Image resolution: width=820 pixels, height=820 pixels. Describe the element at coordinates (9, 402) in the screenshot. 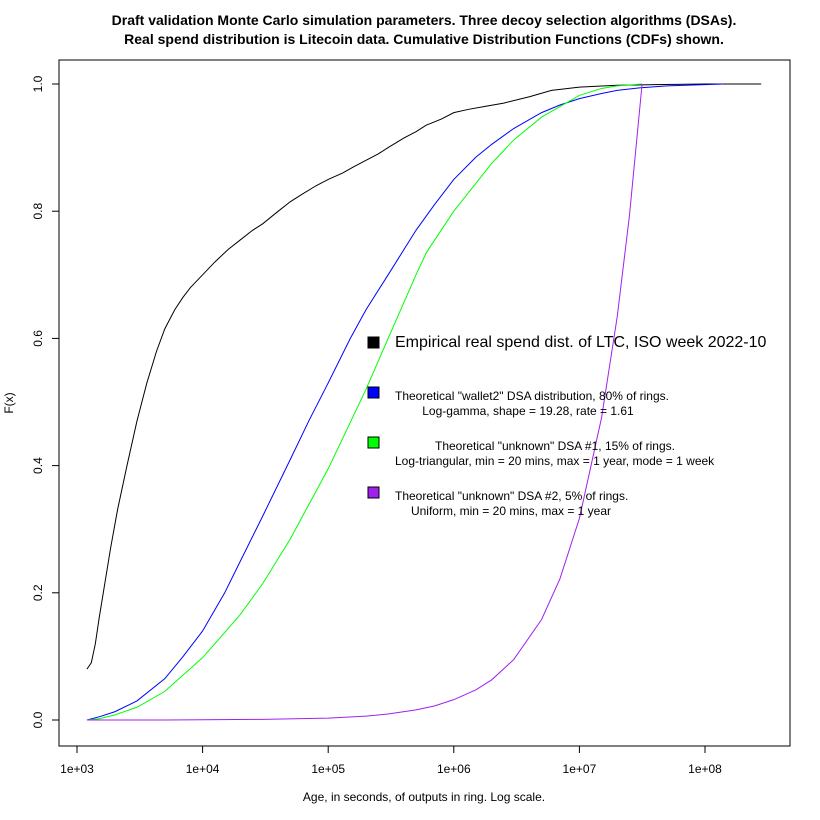

I see `y-axis-label: F(x)` at that location.